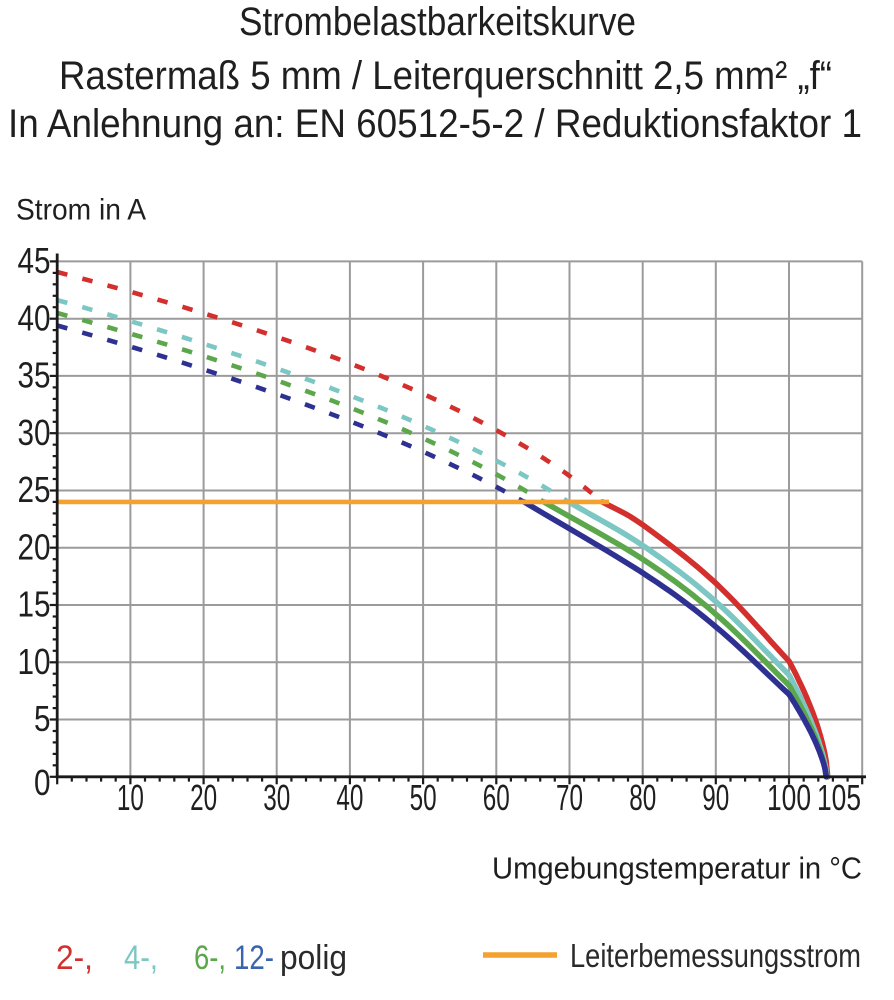 This screenshot has width=894, height=1000. Describe the element at coordinates (34, 375) in the screenshot. I see `svg-text: 35` at that location.